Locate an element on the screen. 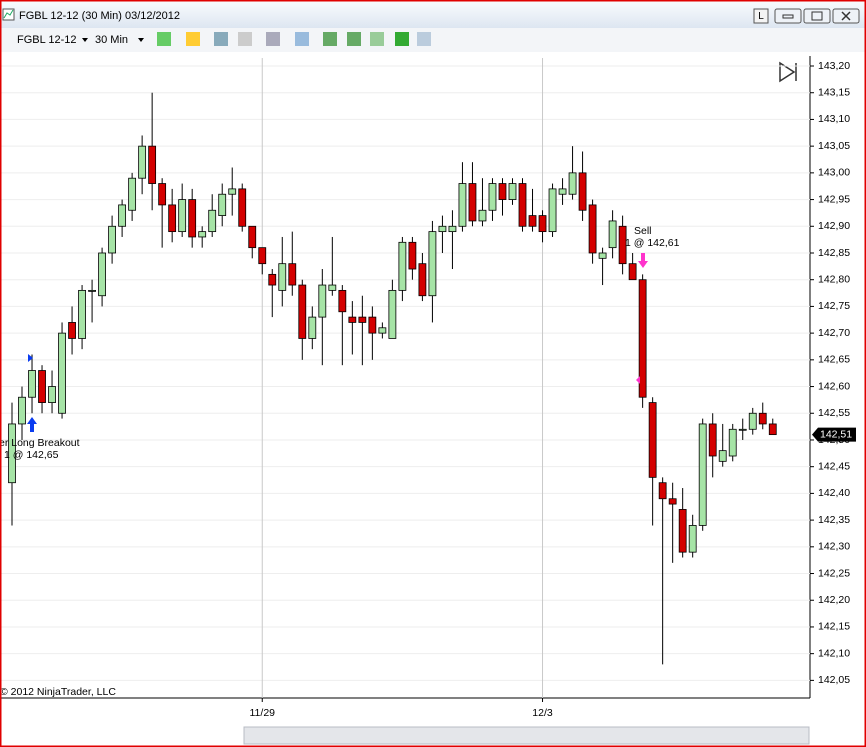 This screenshot has width=866, height=747. entry-arrow is located at coordinates (32, 424).